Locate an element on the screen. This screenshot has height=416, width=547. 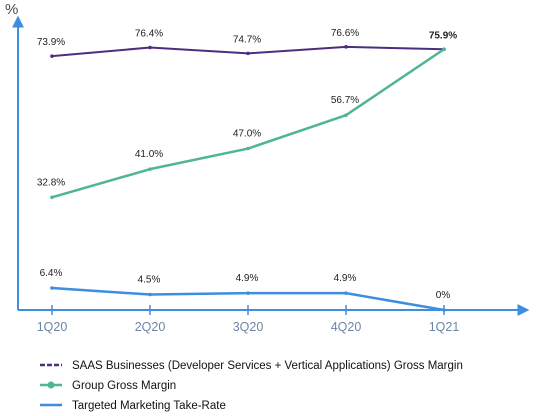
data-label: 41.0% is located at coordinates (149, 154).